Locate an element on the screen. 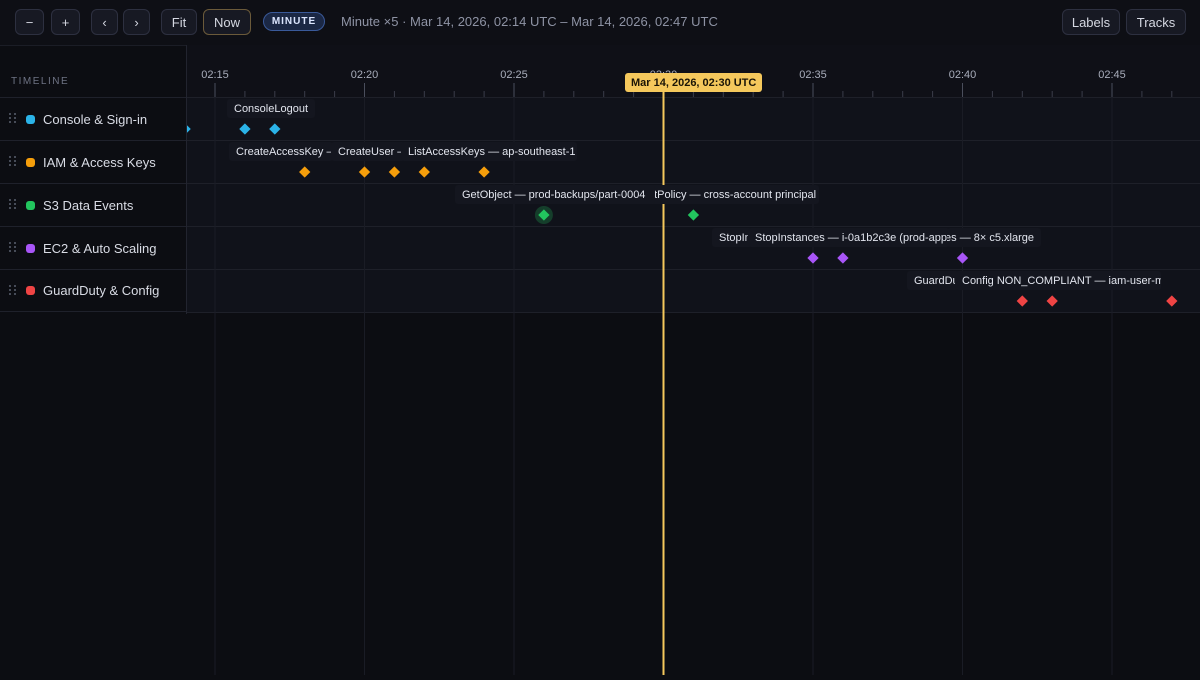  track-row-s3: S3 Data Events is located at coordinates (93, 204).